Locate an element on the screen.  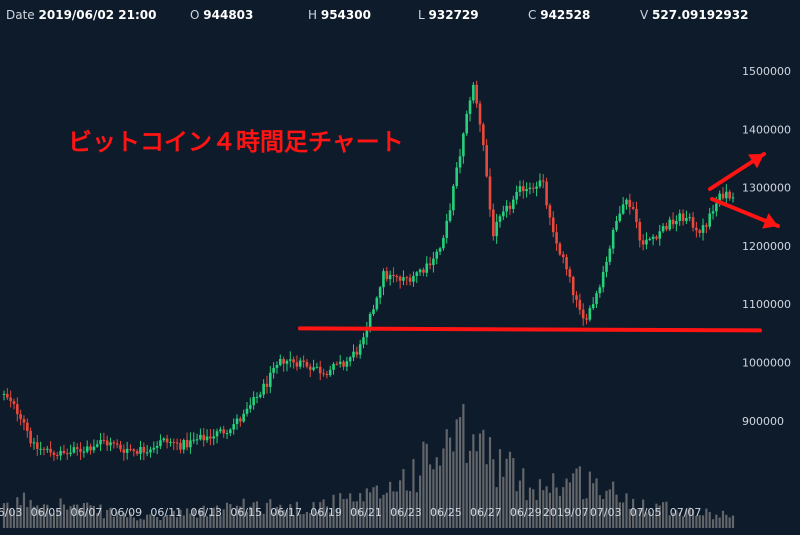
x-tick-label: 06/23 is located at coordinates (406, 512).